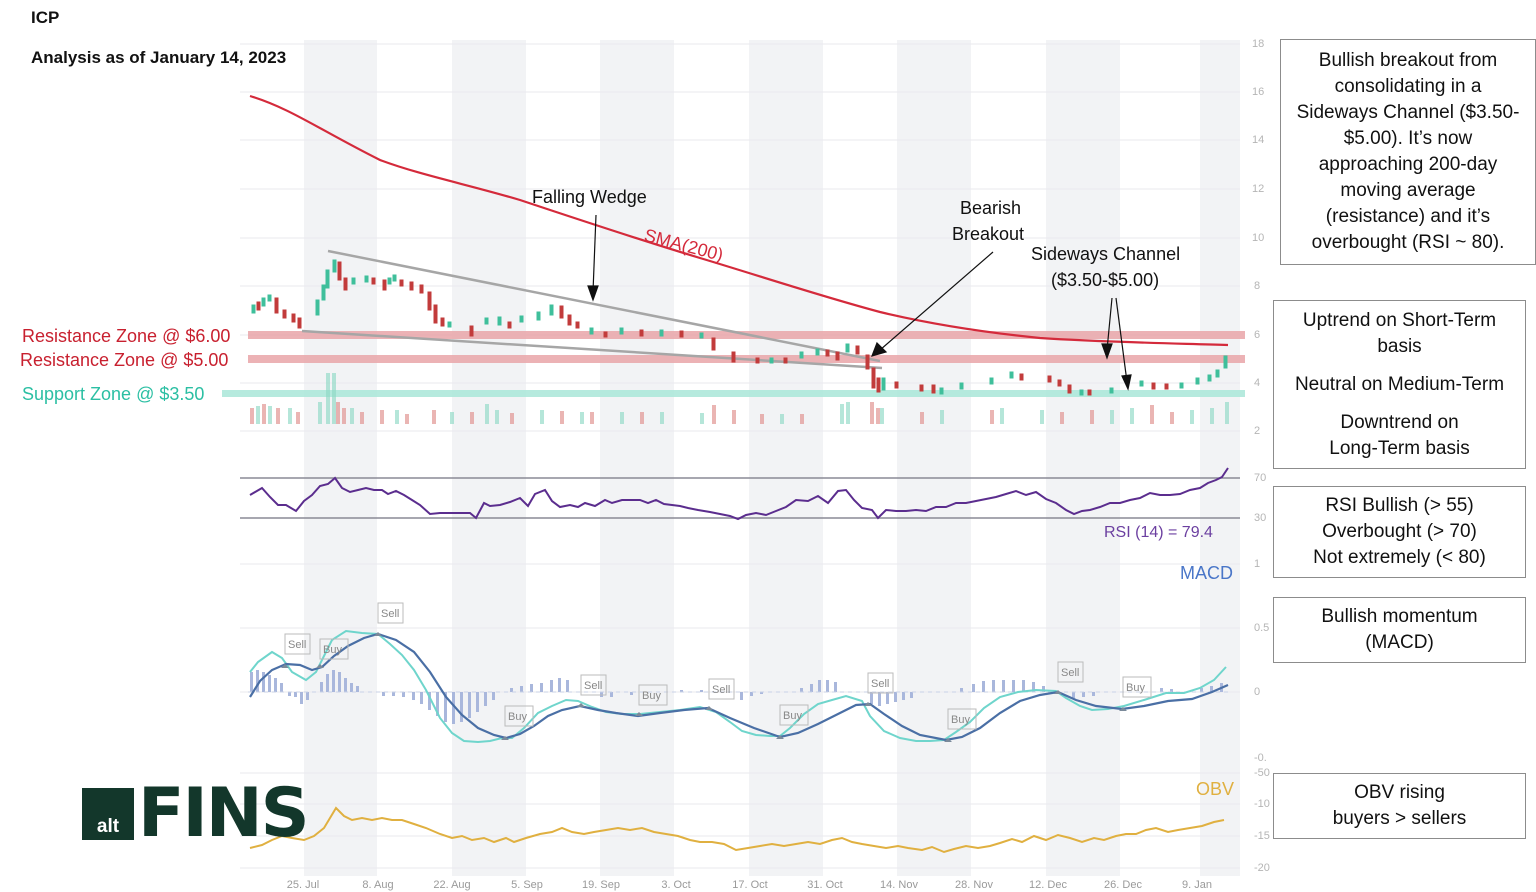 This screenshot has height=892, width=1536. I want to click on summary-line: overbought (RSI ~ 80)., so click(1408, 242).